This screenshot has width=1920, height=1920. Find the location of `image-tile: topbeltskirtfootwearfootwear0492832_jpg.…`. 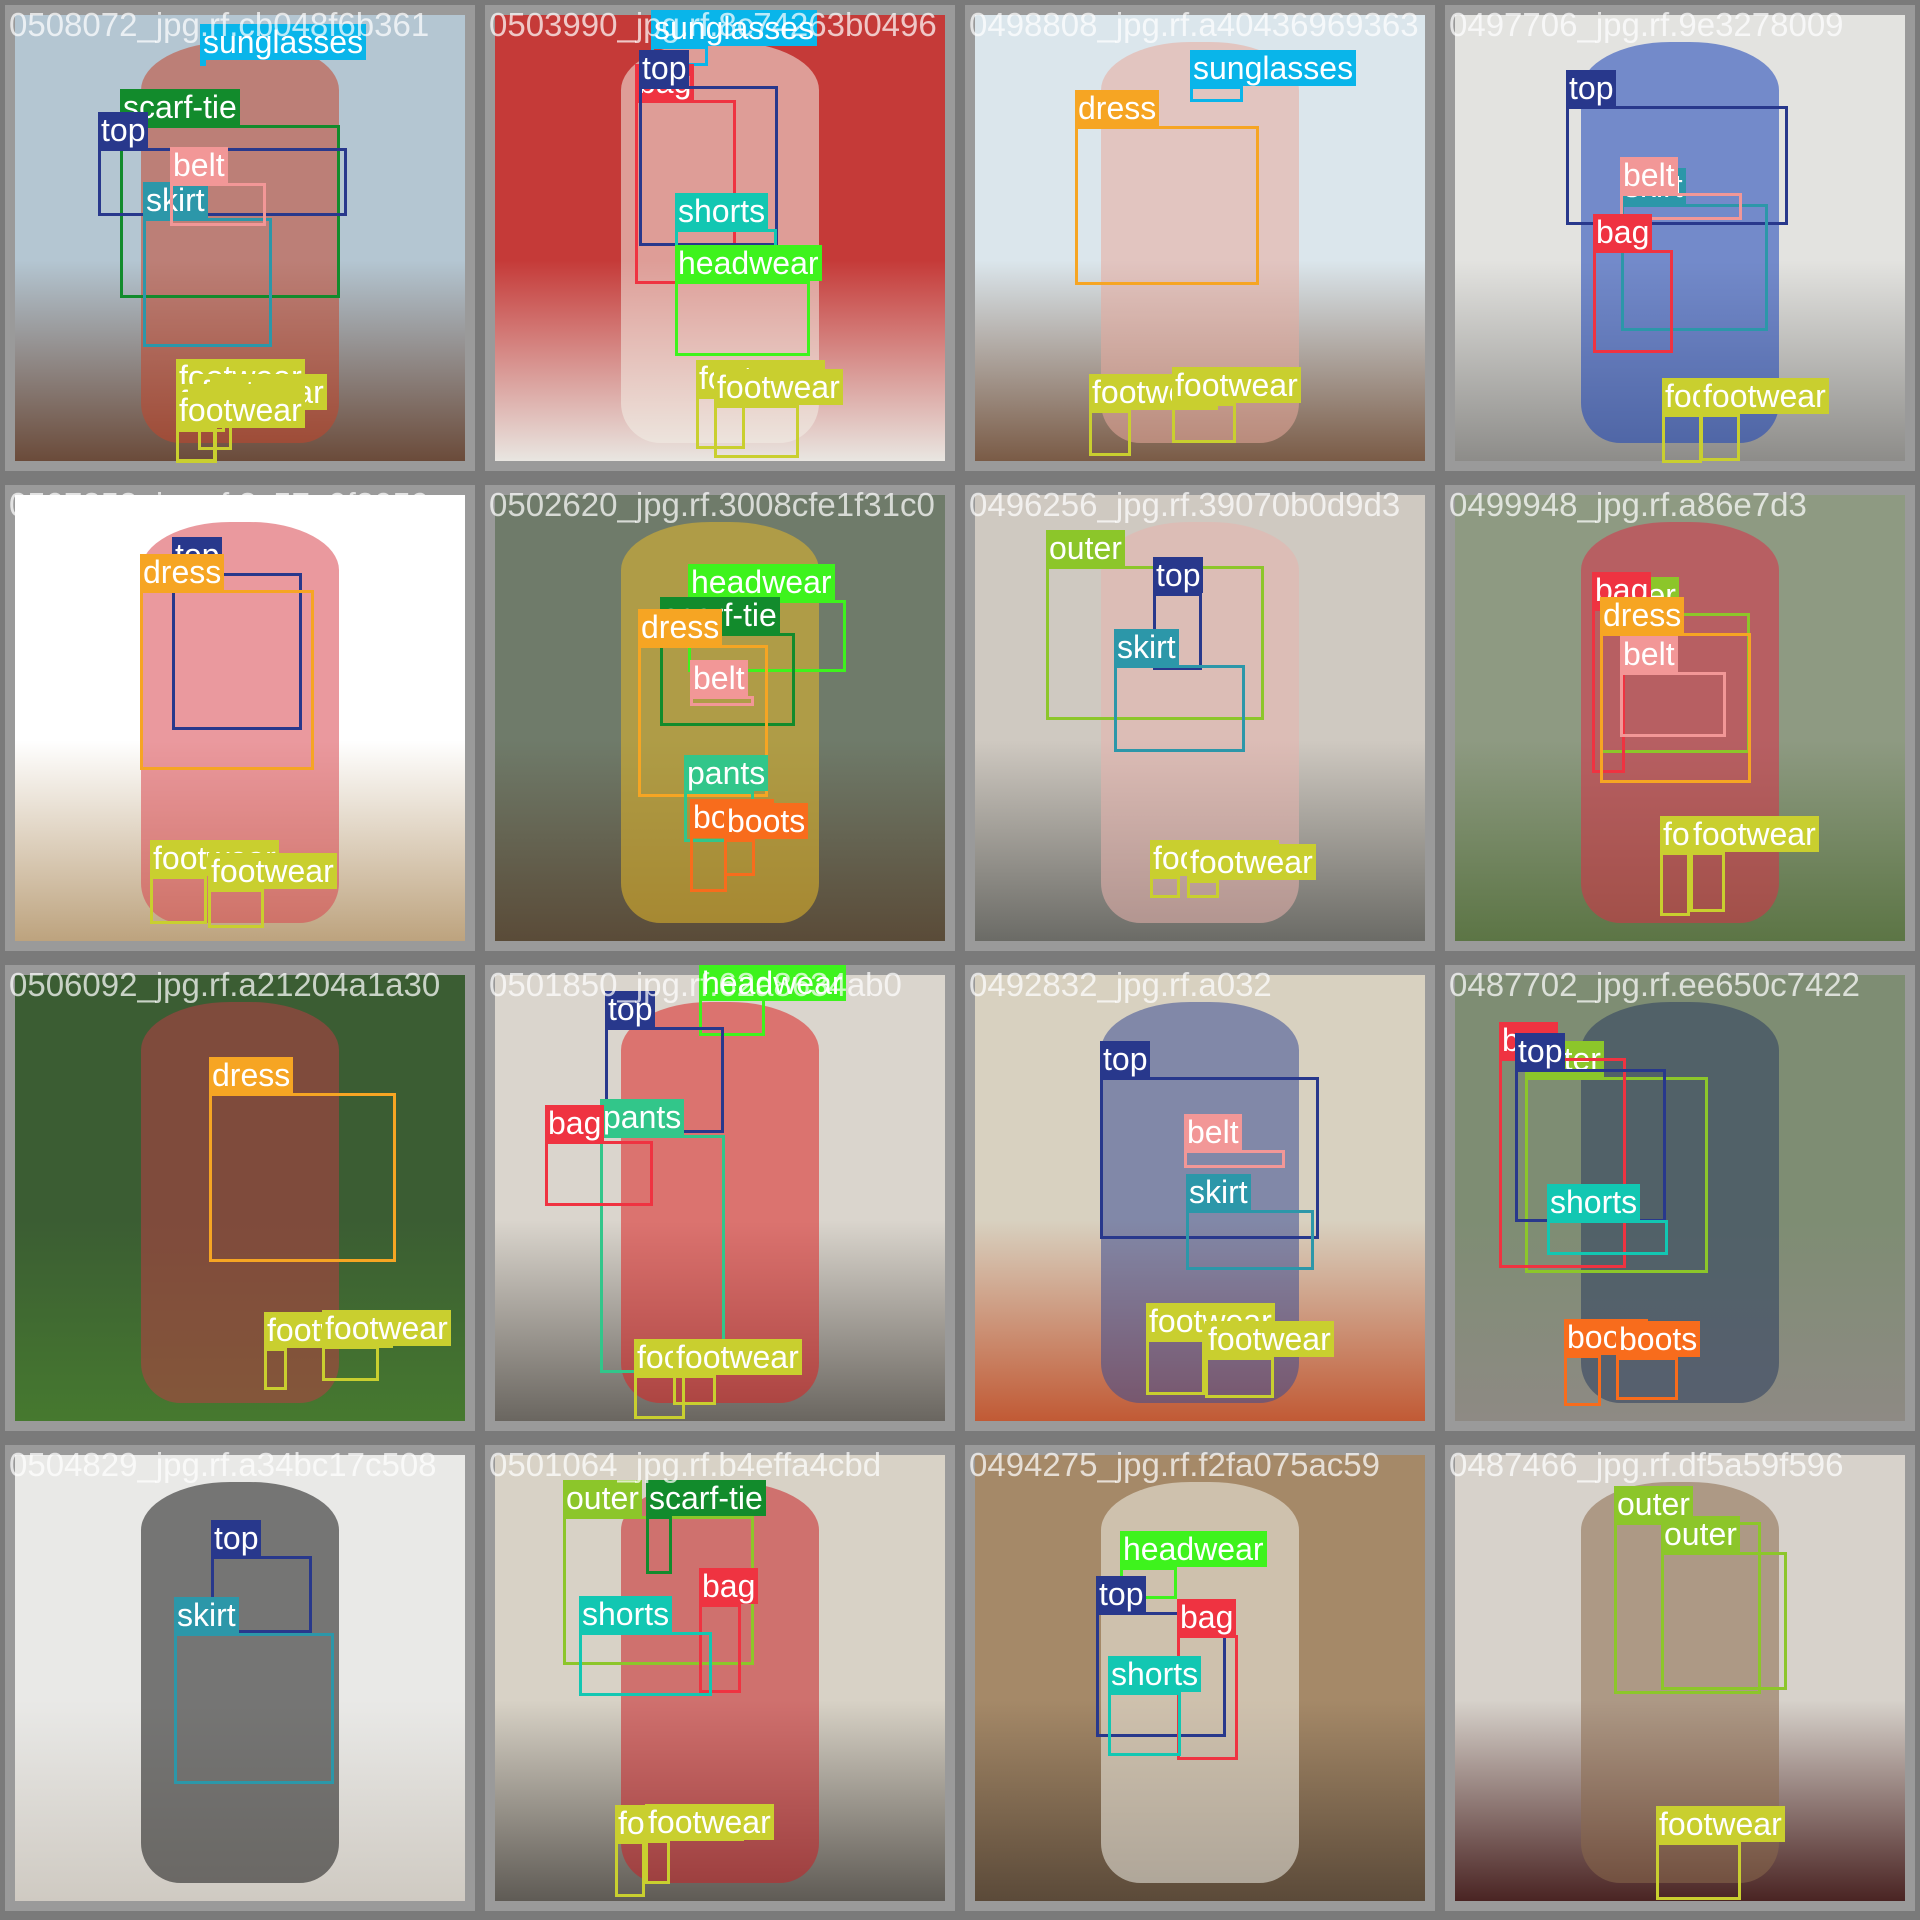

image-tile: topbeltskirtfootwearfootwear0492832_jpg.… is located at coordinates (1200, 1198).